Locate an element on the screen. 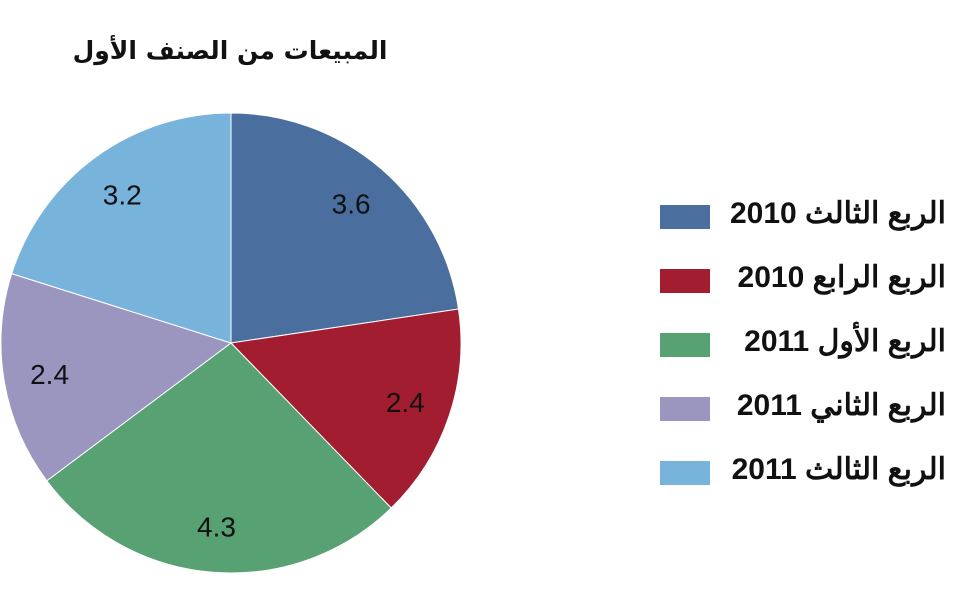 This screenshot has width=960, height=600. chart-title: المبيعات من الصنف الأول is located at coordinates (230, 50).